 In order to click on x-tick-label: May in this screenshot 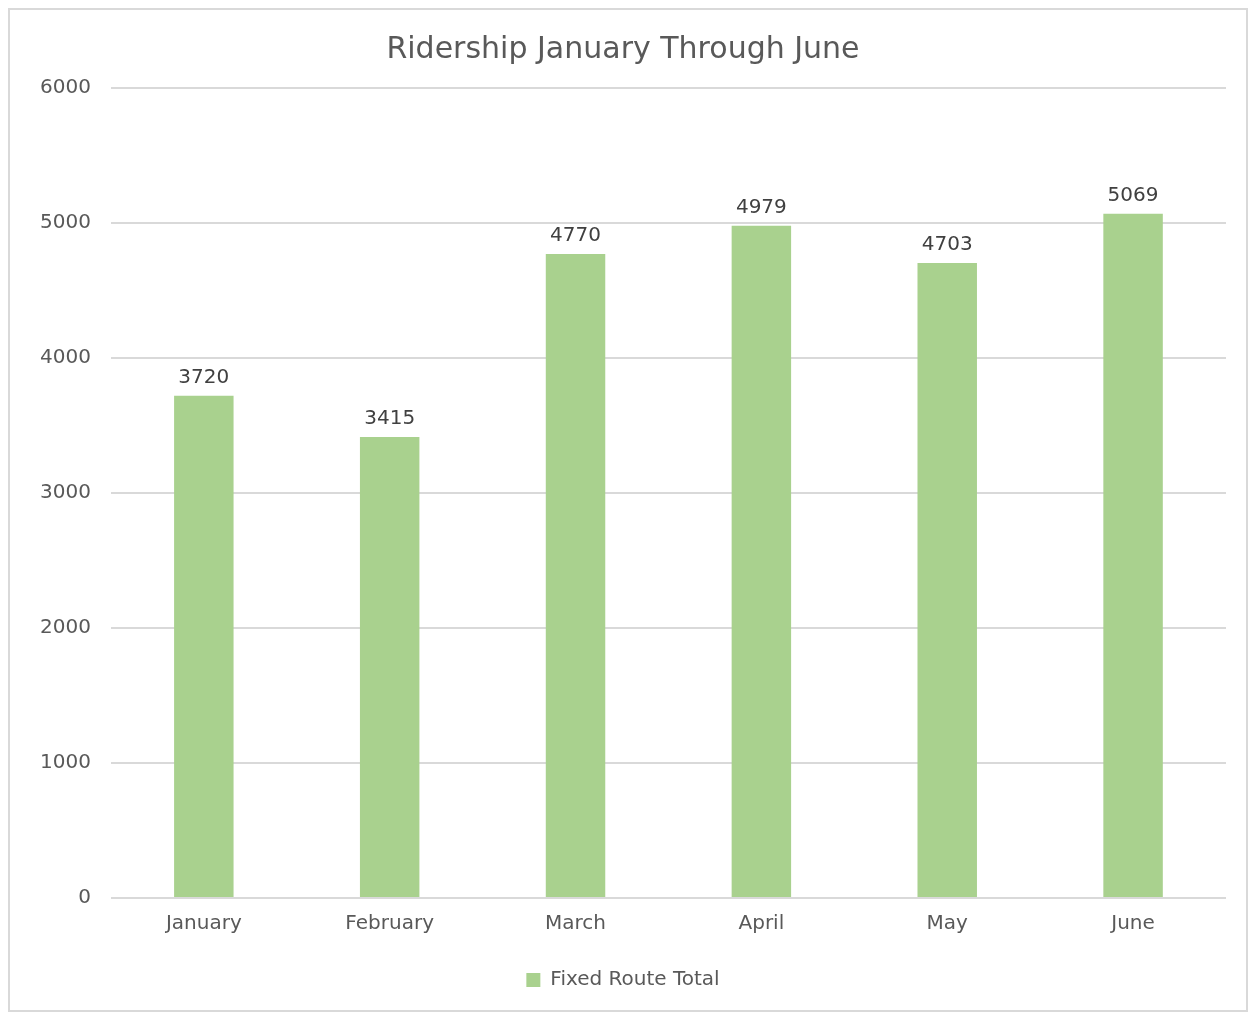, I will do `click(947, 922)`.